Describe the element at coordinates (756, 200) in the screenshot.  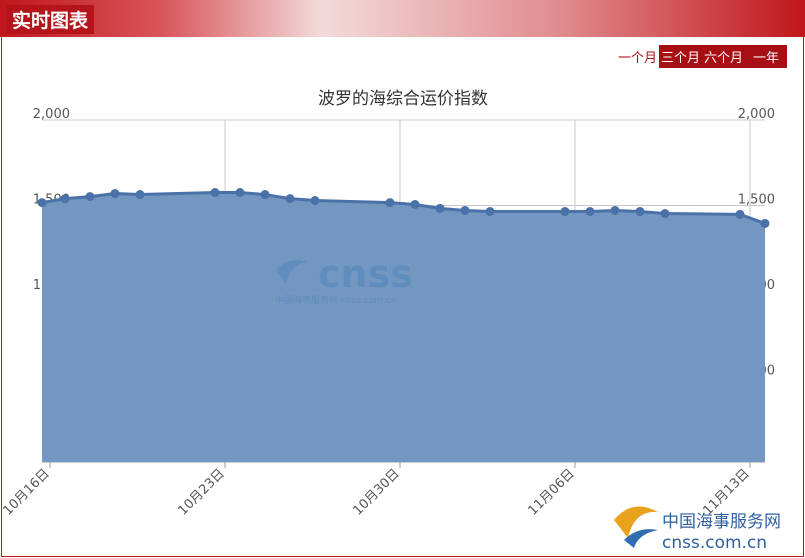
I see `y2-tick-label: 1,500` at that location.